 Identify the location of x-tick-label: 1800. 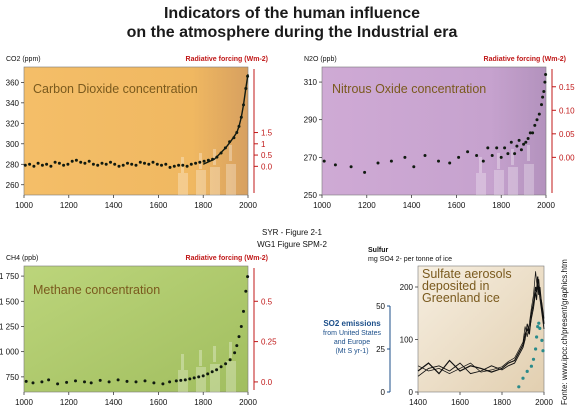
(203, 205).